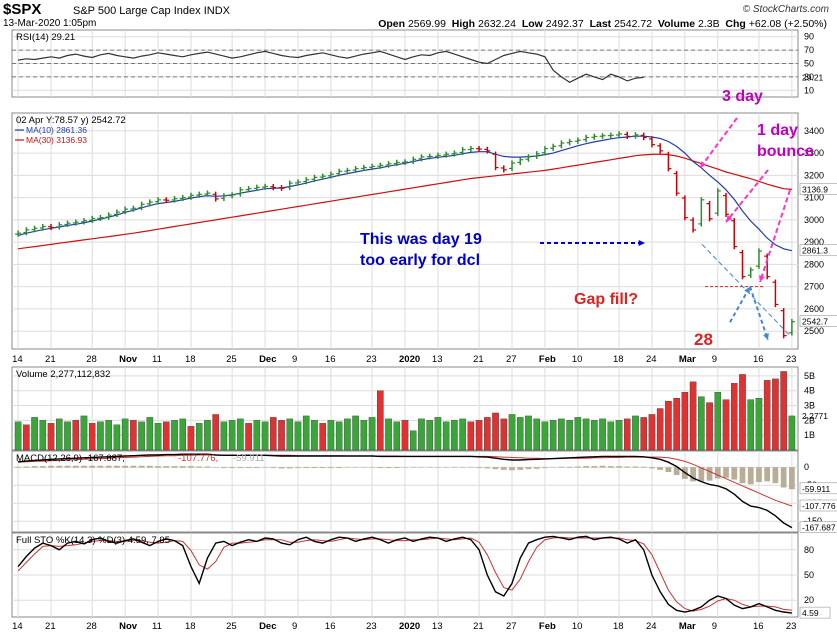 The height and width of the screenshot is (633, 837). What do you see at coordinates (809, 600) in the screenshot?
I see `stochastic-y-tick: 20` at bounding box center [809, 600].